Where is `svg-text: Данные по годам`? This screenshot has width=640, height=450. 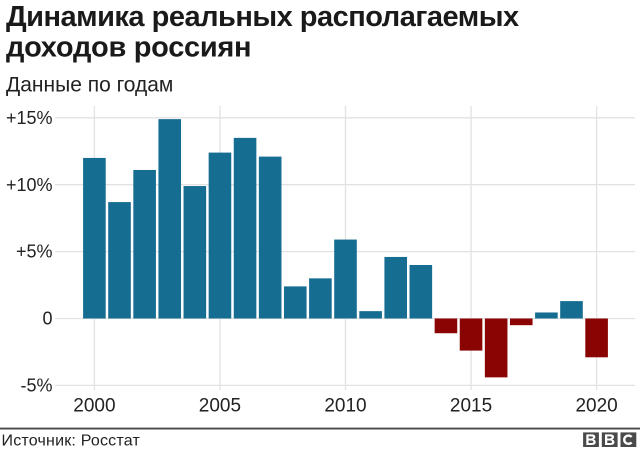
svg-text: Данные по годам is located at coordinates (89, 85).